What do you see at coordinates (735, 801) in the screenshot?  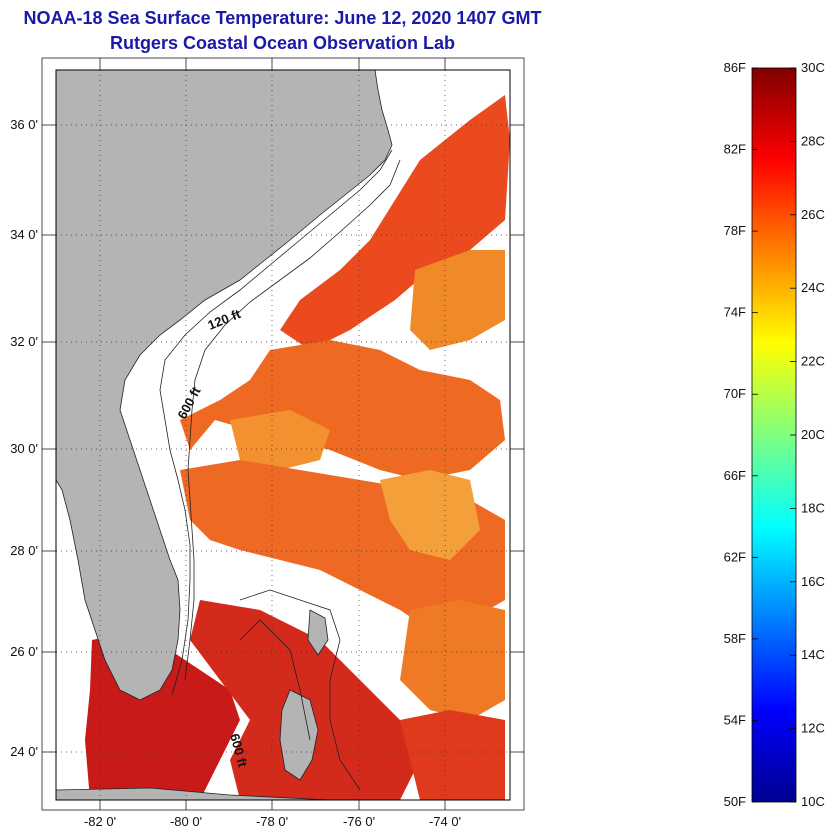 I see `fahrenheit-label: 50F` at bounding box center [735, 801].